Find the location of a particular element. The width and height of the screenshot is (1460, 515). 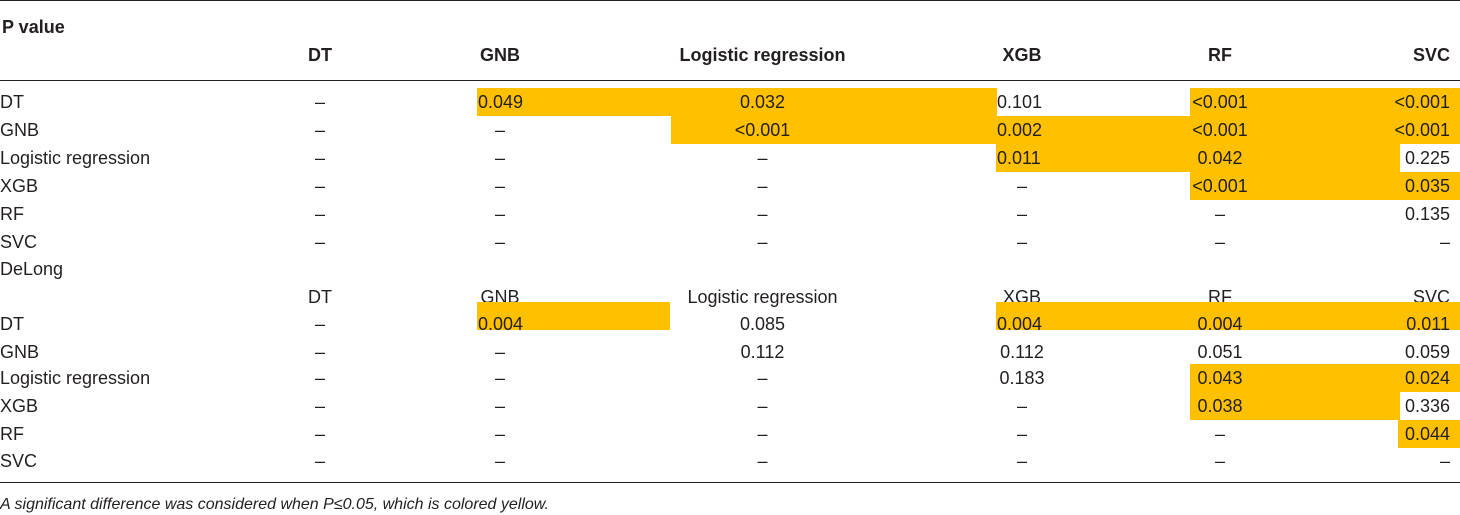

pvalue-header-row: DT GNB Logistic regression XGB RF SVC is located at coordinates (730, 55).